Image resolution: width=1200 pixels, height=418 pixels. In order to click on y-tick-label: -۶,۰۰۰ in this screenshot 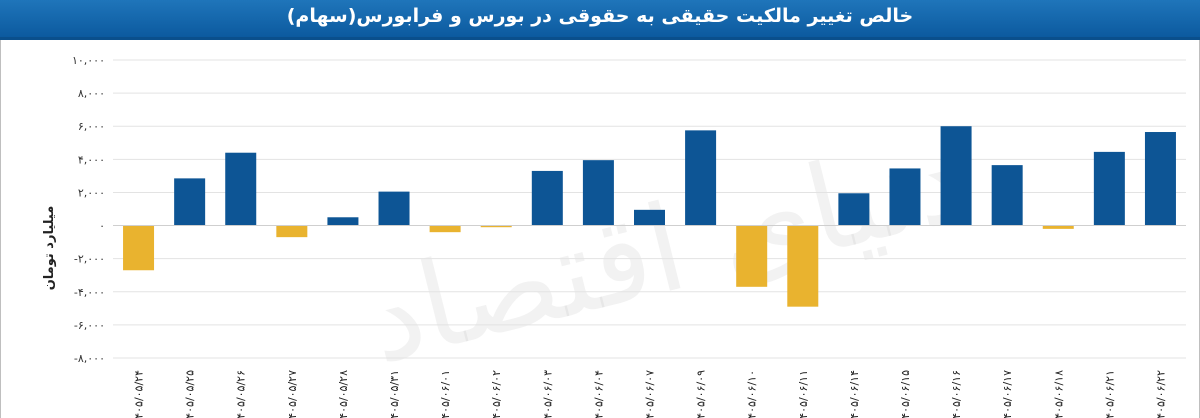, I will do `click(89, 325)`.